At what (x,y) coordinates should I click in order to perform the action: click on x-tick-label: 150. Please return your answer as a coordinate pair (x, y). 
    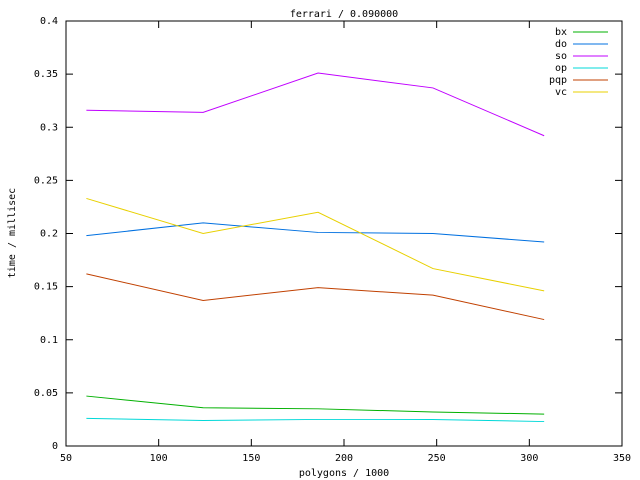
    Looking at the image, I should click on (251, 458).